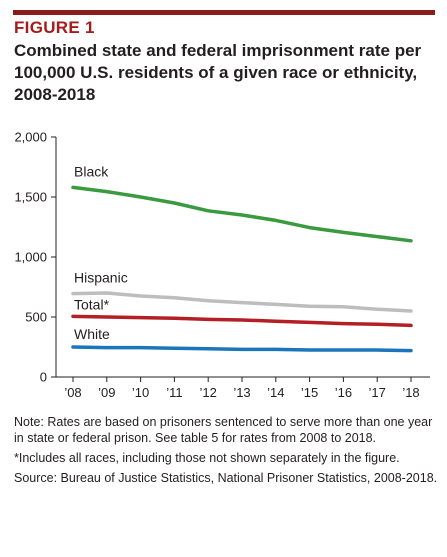  I want to click on x-tick-label: ’09, so click(106, 392).